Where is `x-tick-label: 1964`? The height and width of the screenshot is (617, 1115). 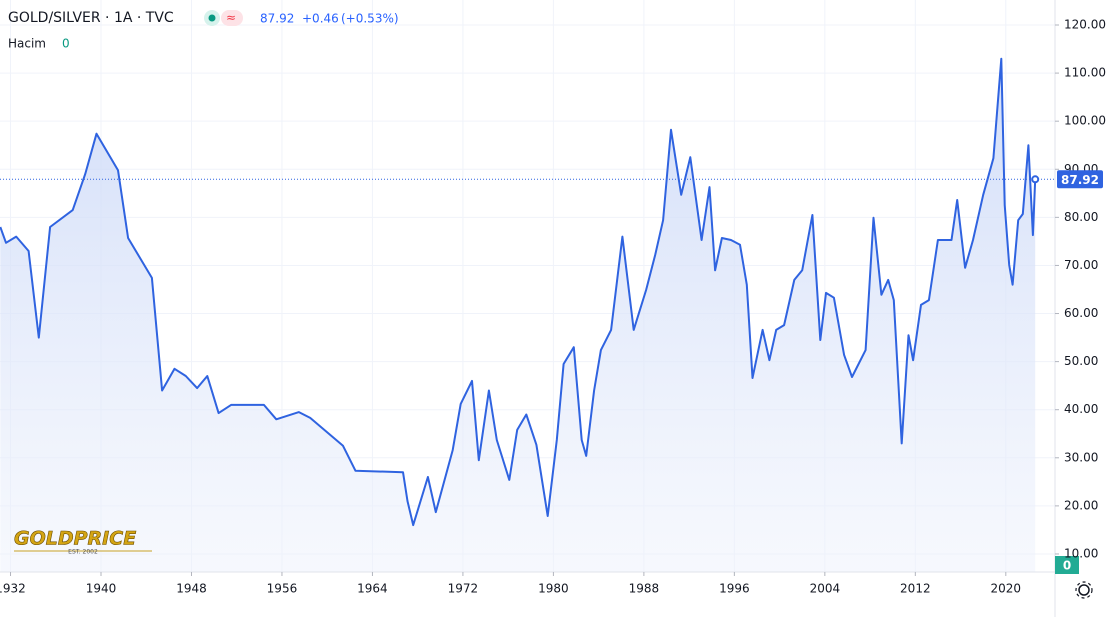
x-tick-label: 1964 is located at coordinates (372, 589).